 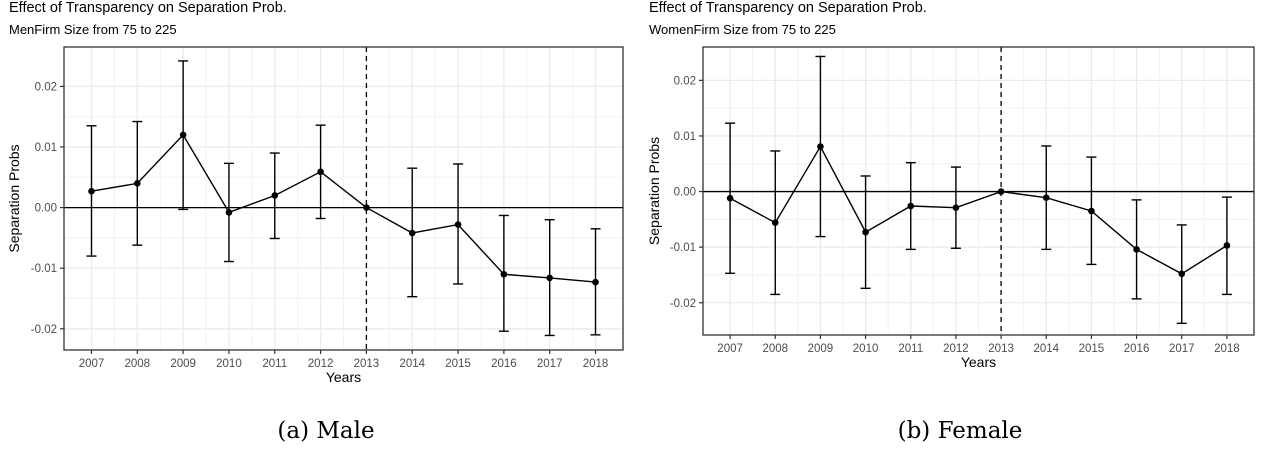 What do you see at coordinates (326, 431) in the screenshot?
I see `figure-caption: (a) Male` at bounding box center [326, 431].